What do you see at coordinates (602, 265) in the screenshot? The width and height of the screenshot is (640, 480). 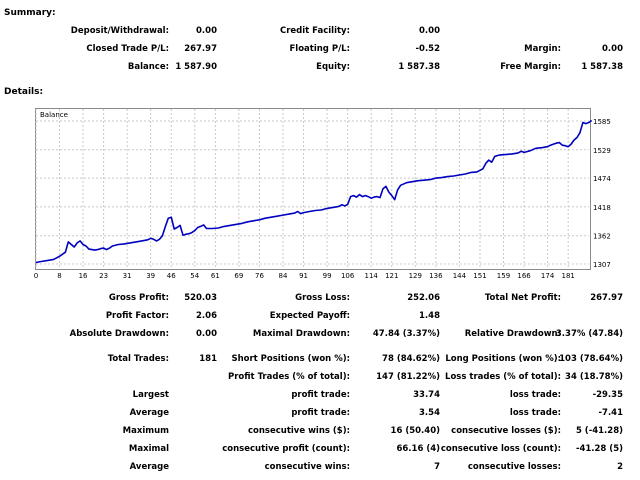 I see `y-tick-label: 1307` at bounding box center [602, 265].